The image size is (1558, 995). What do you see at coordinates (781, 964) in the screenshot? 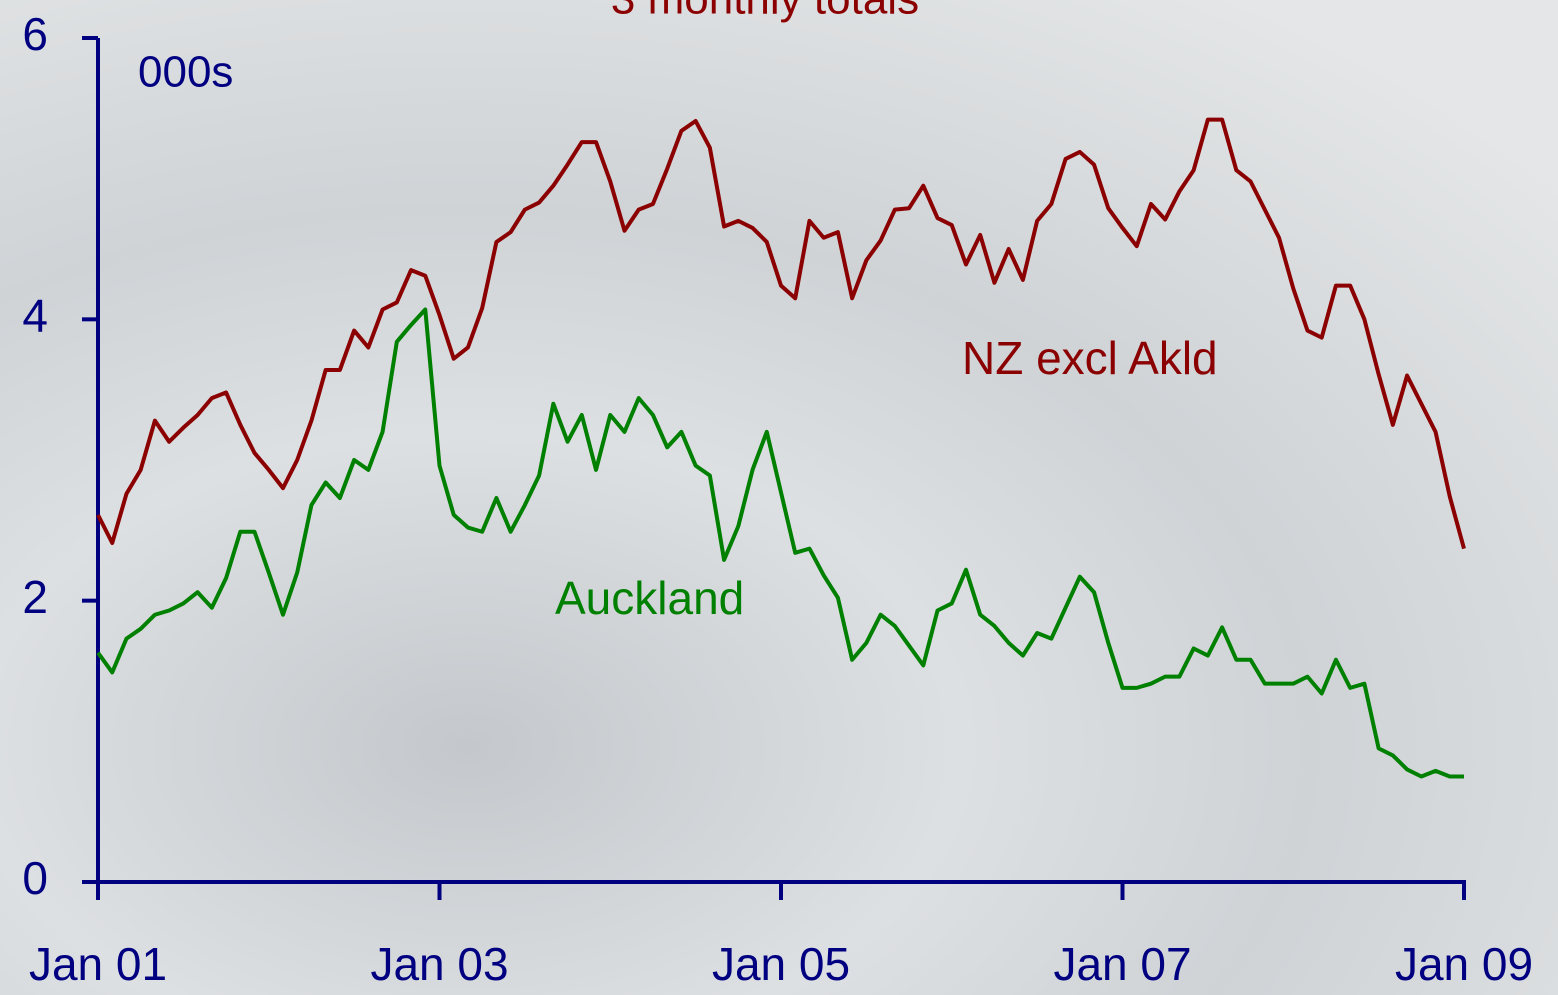
I see `x-tick-label: Jan 05` at bounding box center [781, 964].